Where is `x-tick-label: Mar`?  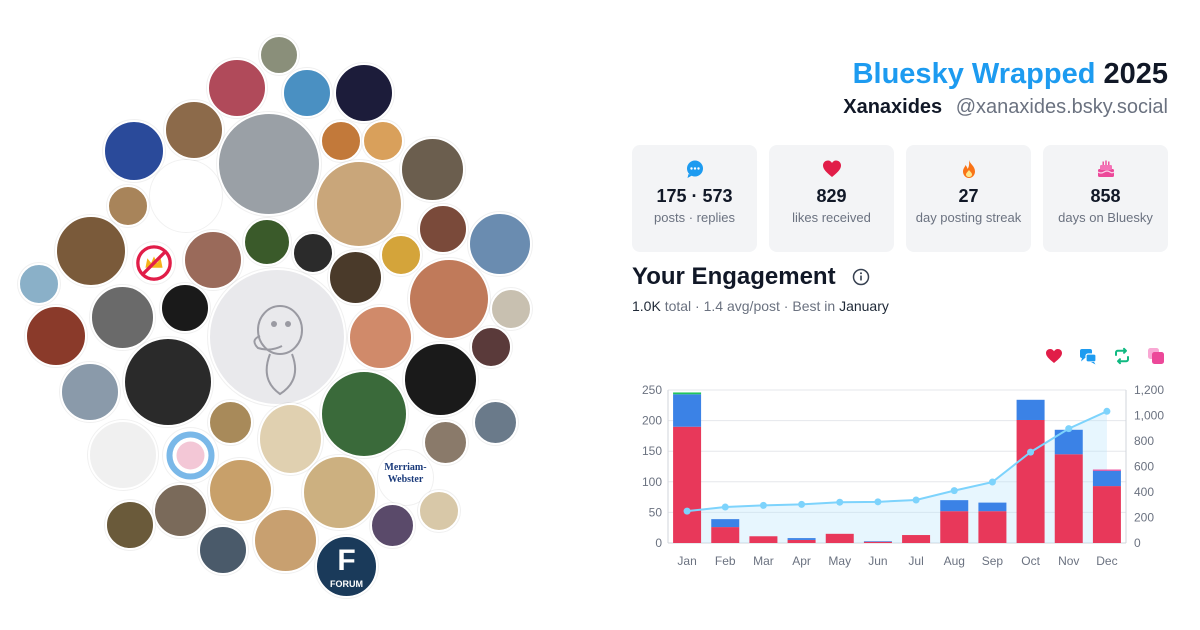 x-tick-label: Mar is located at coordinates (763, 561).